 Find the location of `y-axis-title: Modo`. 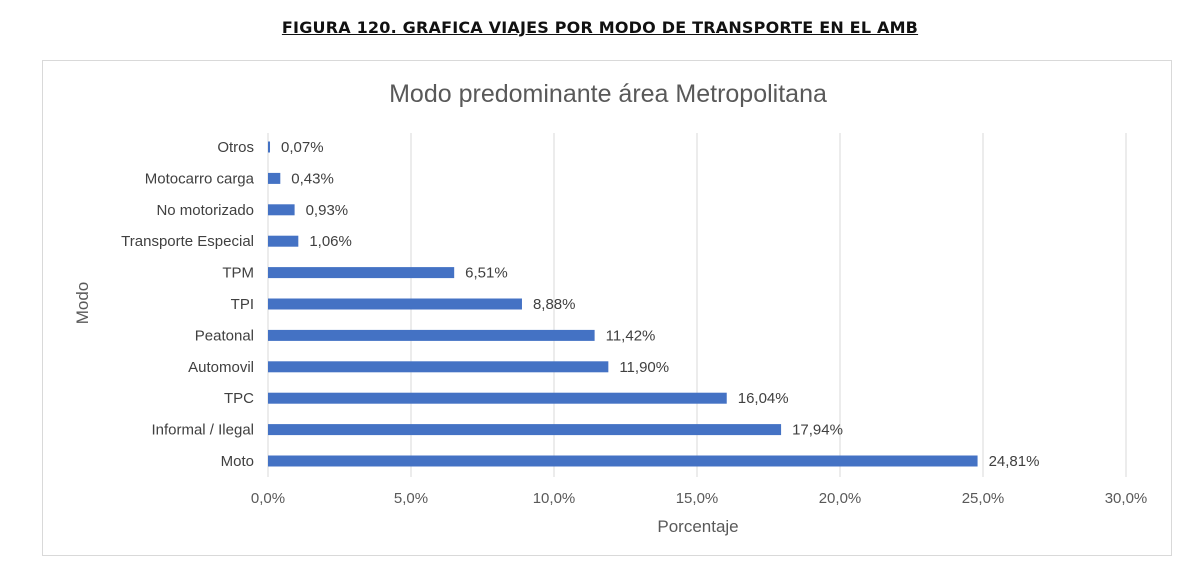

y-axis-title: Modo is located at coordinates (82, 303).